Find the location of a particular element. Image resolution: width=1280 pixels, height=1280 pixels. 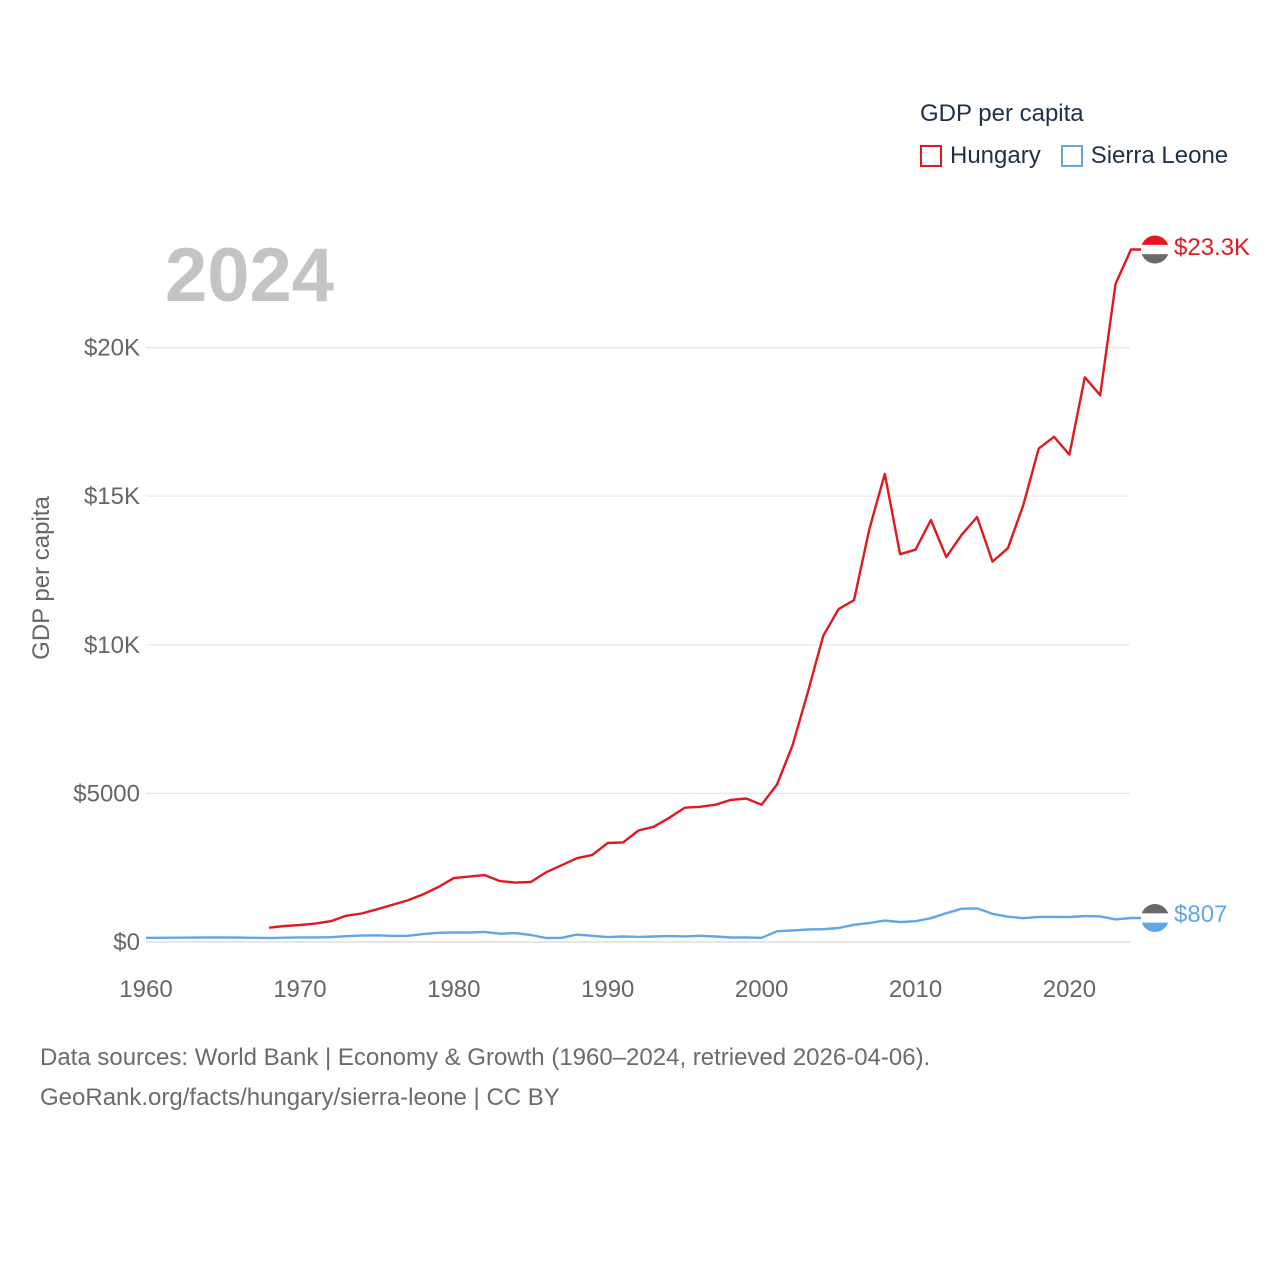

y-tick-label: $5000 is located at coordinates (106, 793).